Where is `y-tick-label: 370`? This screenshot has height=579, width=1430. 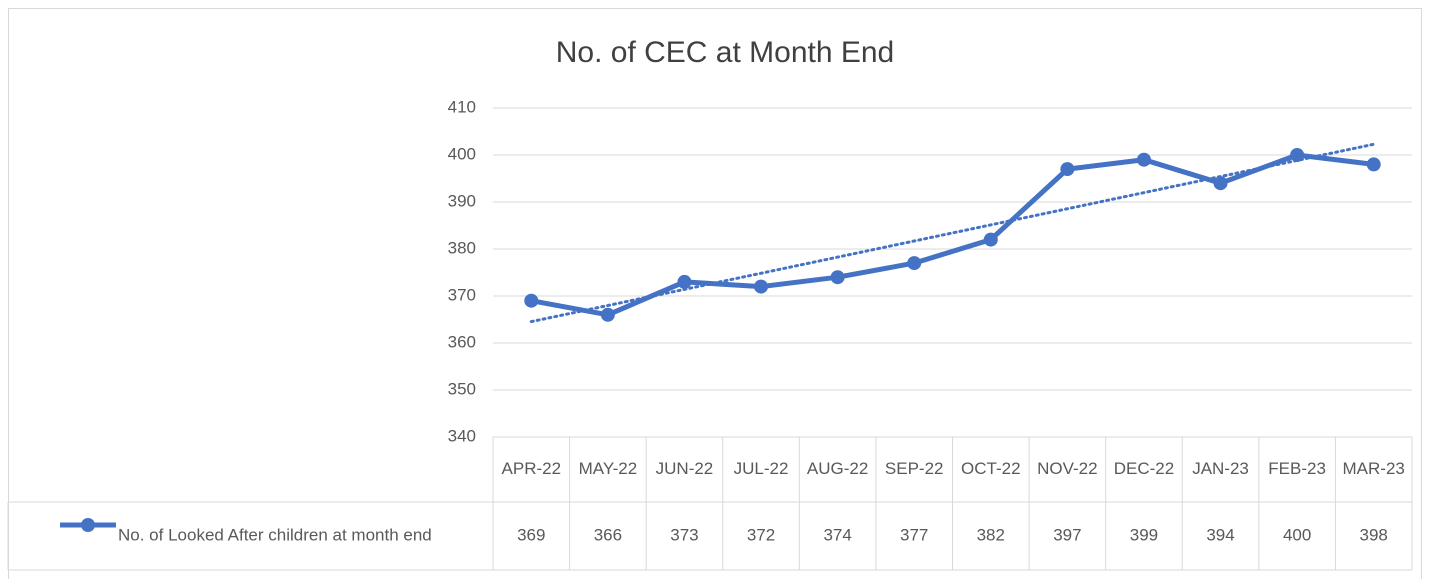 y-tick-label: 370 is located at coordinates (462, 294).